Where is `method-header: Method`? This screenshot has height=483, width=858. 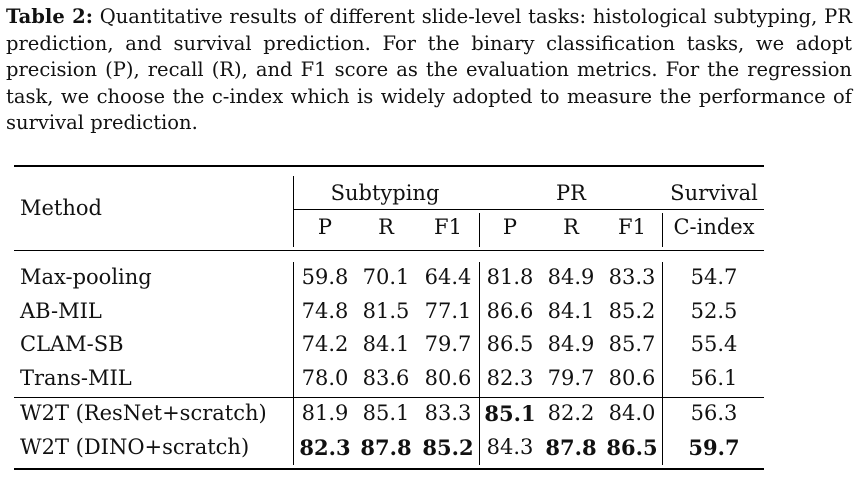 method-header: Method is located at coordinates (61, 208).